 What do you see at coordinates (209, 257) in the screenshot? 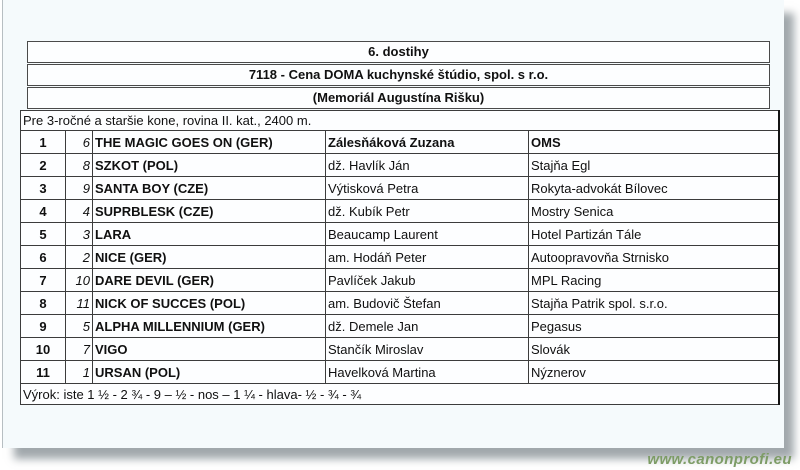
I see `horse-cell: NICE (GER)` at bounding box center [209, 257].